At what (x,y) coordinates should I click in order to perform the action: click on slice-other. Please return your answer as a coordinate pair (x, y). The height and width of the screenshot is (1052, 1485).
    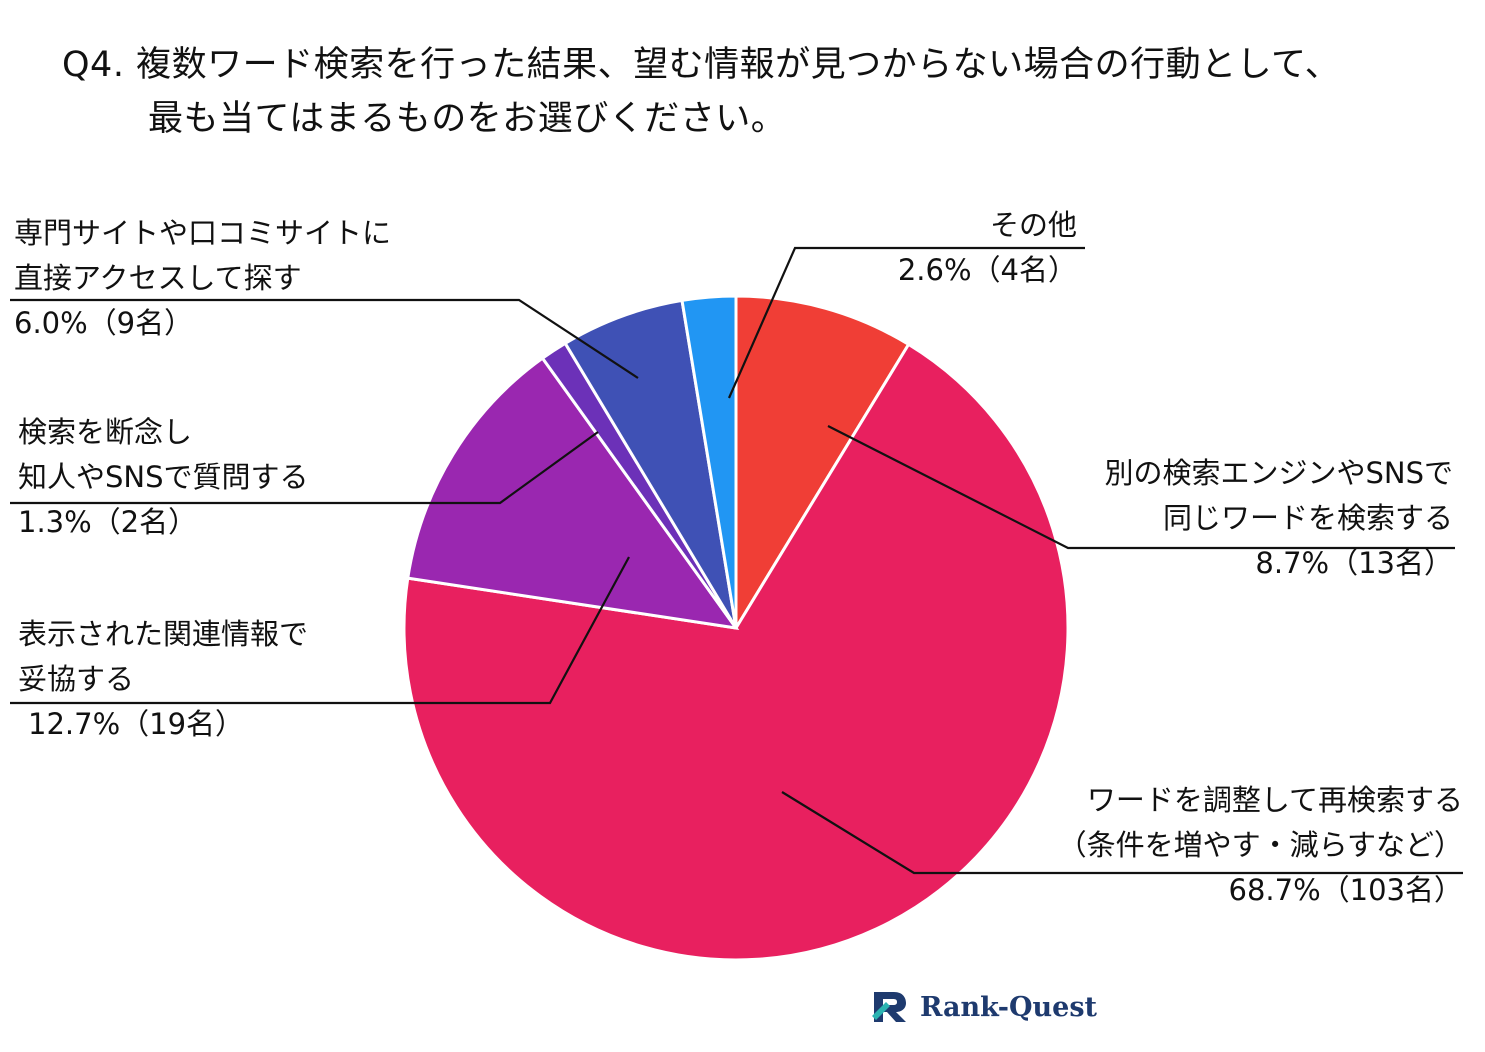
    Looking at the image, I should click on (709, 461).